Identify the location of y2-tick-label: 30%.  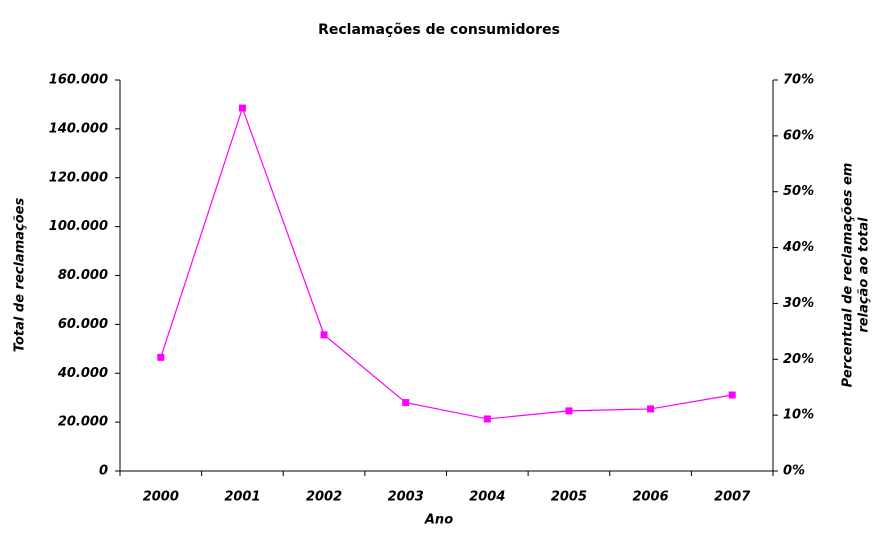
(798, 303).